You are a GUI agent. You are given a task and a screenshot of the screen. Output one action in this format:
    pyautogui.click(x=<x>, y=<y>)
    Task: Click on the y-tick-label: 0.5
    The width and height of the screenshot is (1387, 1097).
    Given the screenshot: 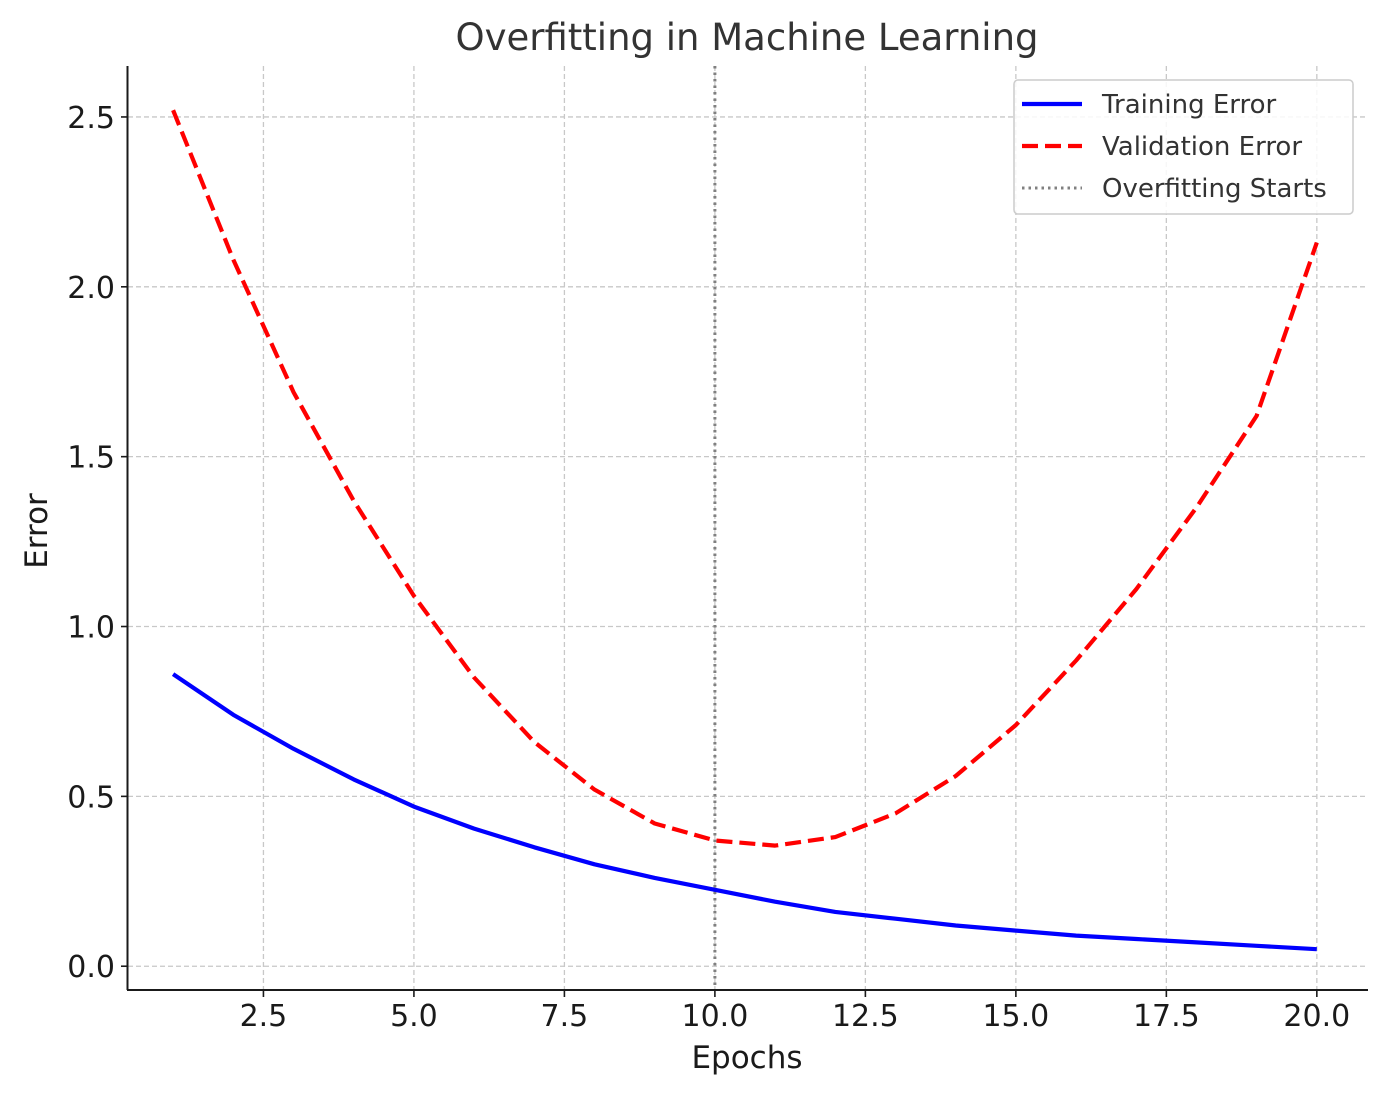 What is the action you would take?
    pyautogui.click(x=91, y=797)
    